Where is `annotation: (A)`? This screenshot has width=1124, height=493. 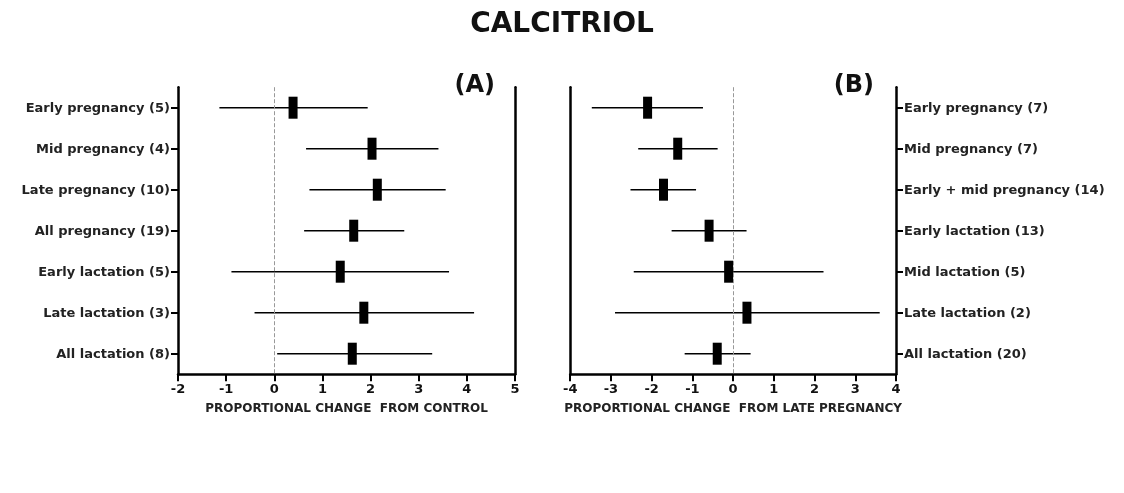 annotation: (A) is located at coordinates (474, 84).